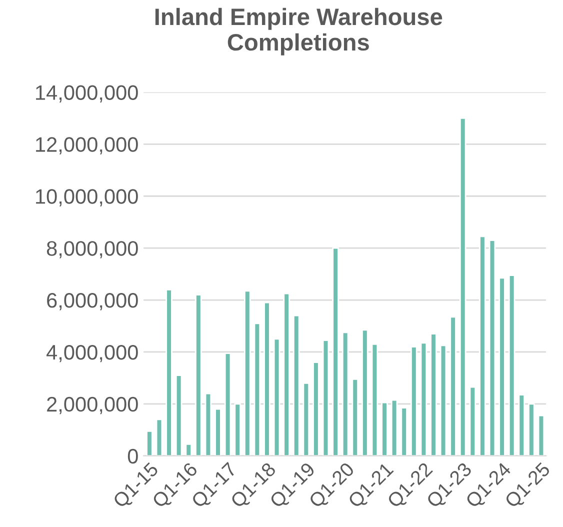 The image size is (563, 527). What do you see at coordinates (87, 145) in the screenshot?
I see `y-tick-label: 12,000,000` at bounding box center [87, 145].